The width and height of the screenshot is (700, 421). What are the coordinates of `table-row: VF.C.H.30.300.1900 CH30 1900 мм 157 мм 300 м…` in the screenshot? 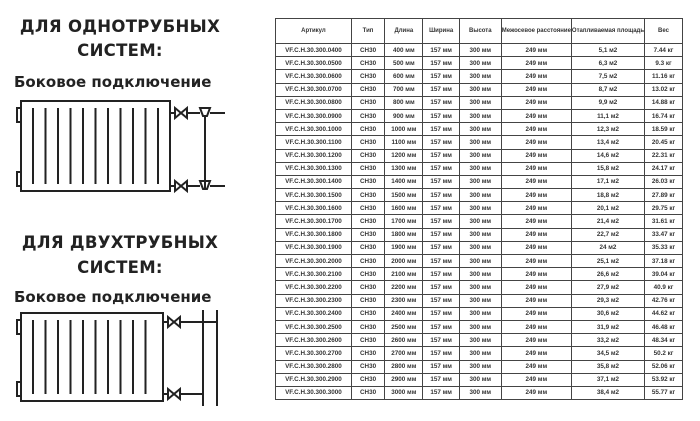 It's located at (479, 248).